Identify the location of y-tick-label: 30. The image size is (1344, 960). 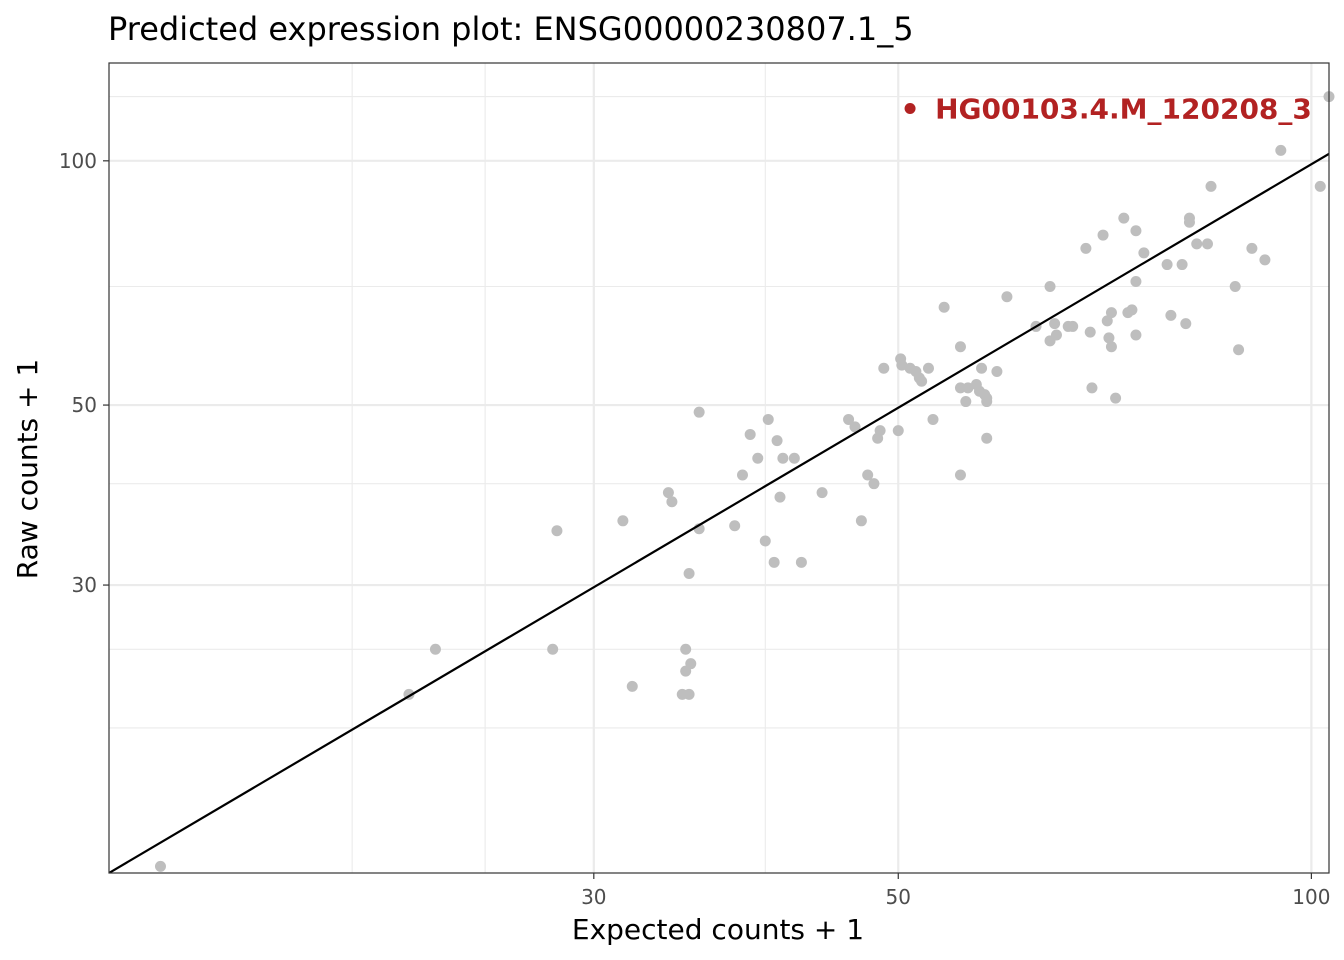
(84, 585).